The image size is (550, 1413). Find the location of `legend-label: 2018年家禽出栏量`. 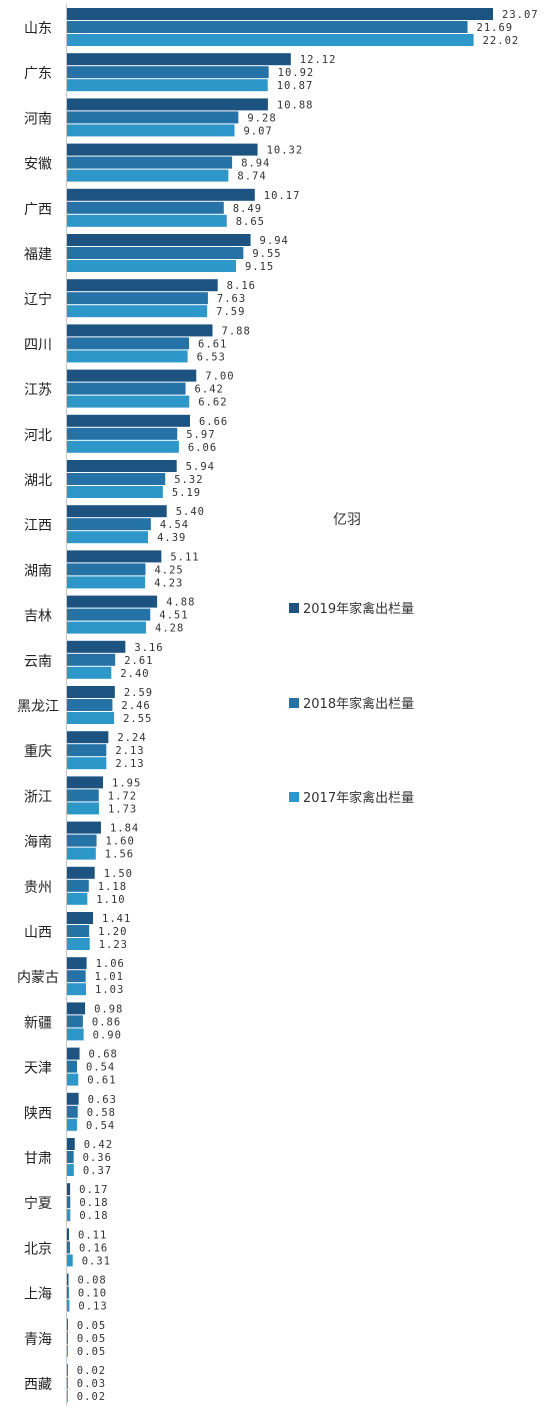

legend-label: 2018年家禽出栏量 is located at coordinates (358, 704).